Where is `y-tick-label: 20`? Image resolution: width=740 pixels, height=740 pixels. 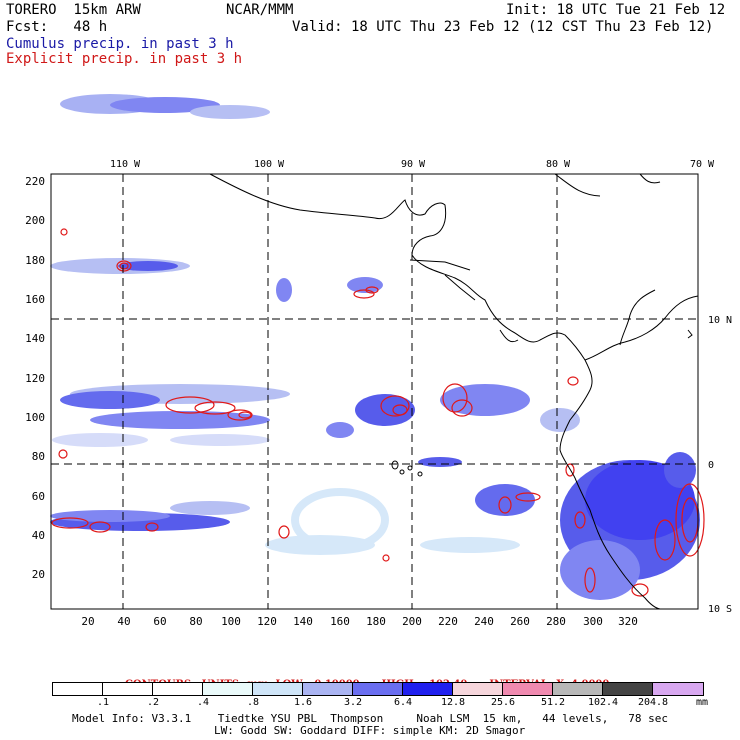
y-tick-label: 20 is located at coordinates (38, 574).